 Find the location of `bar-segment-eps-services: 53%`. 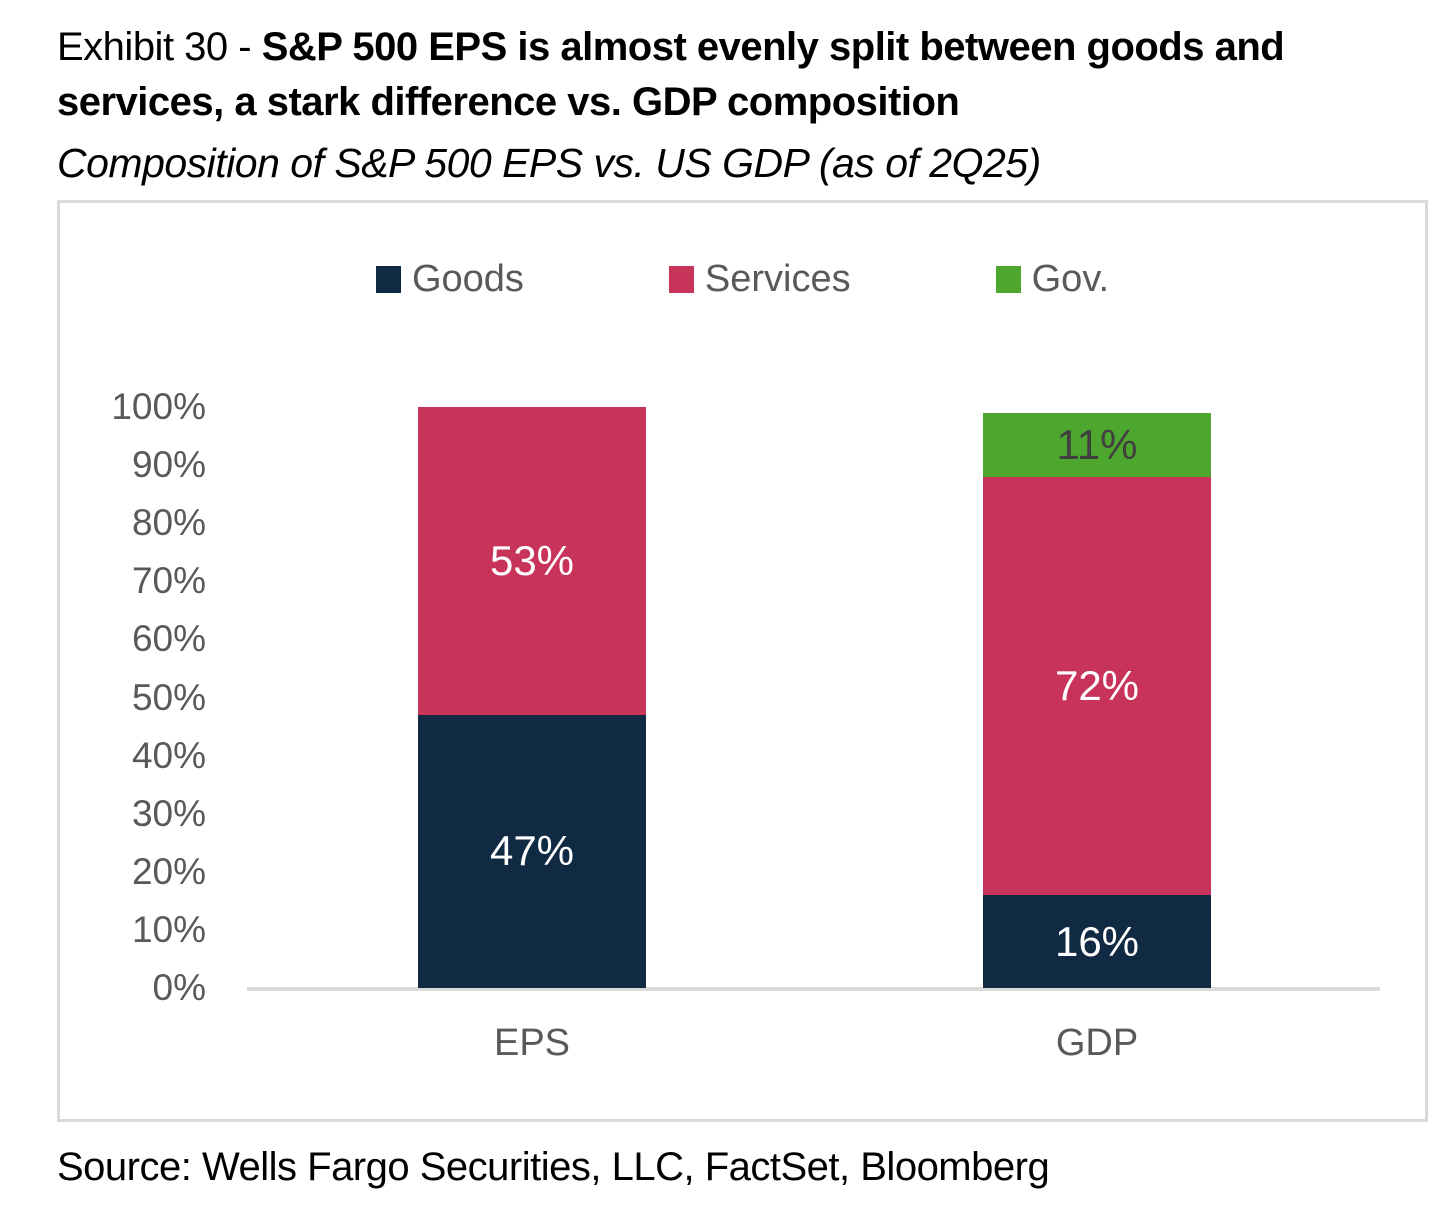

bar-segment-eps-services: 53% is located at coordinates (532, 561).